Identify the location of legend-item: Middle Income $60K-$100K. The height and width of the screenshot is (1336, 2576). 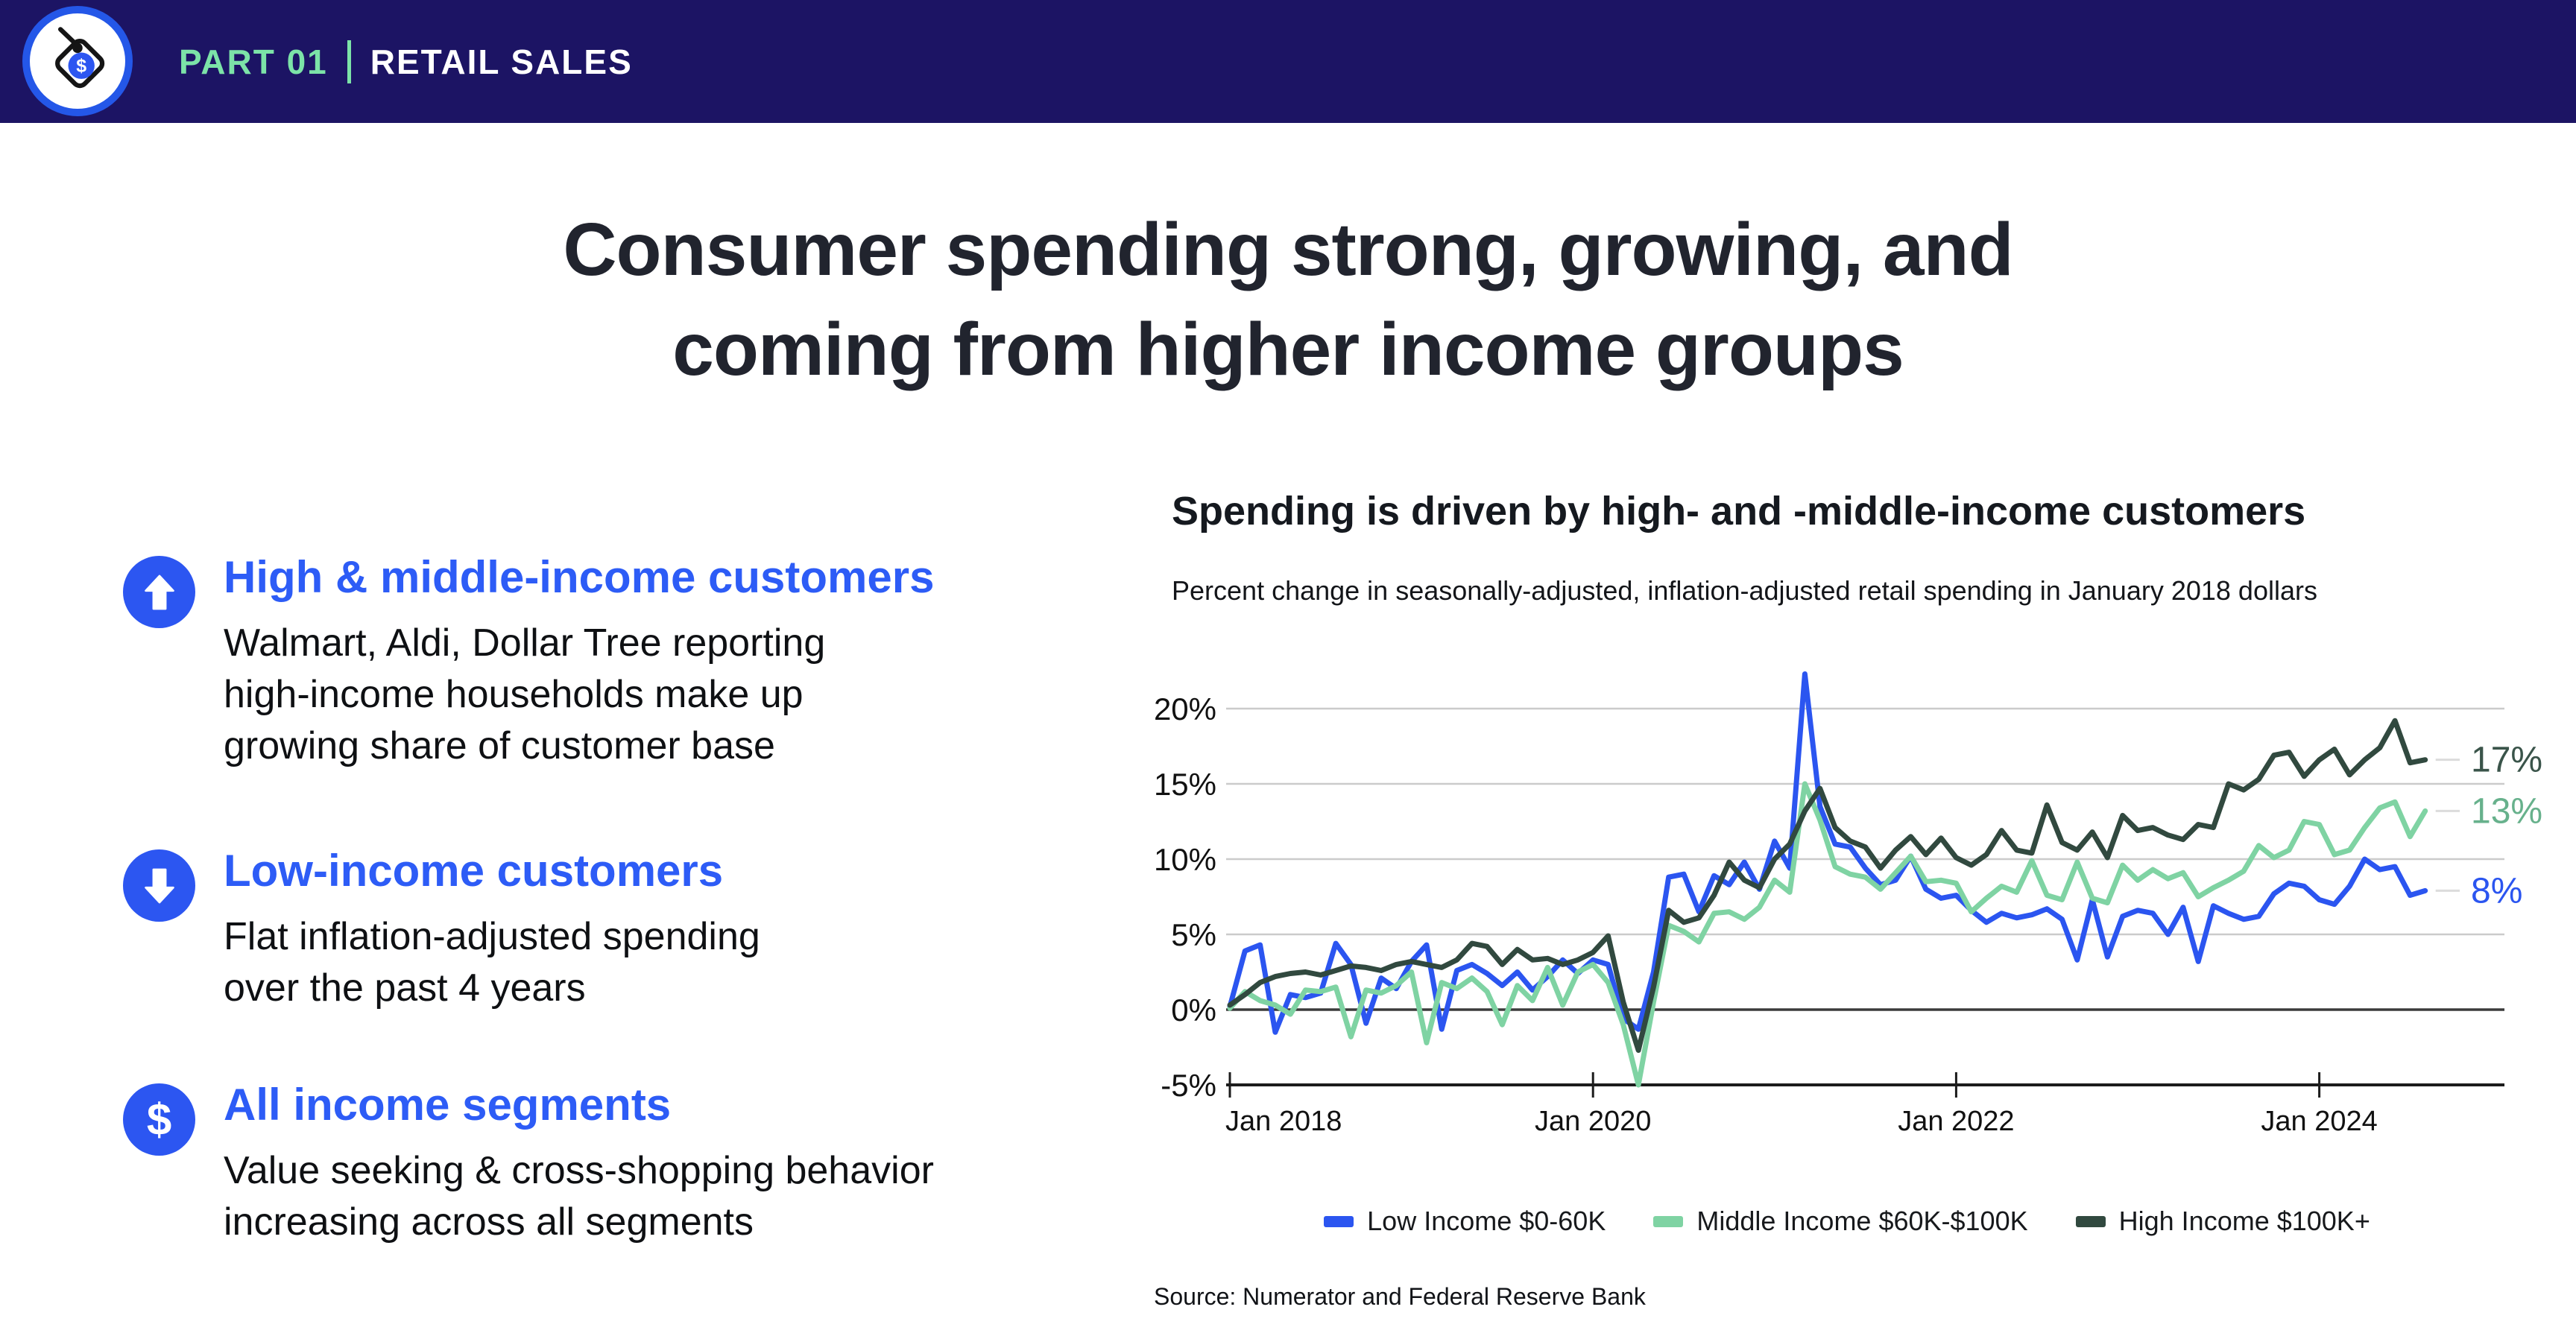
(1840, 1221).